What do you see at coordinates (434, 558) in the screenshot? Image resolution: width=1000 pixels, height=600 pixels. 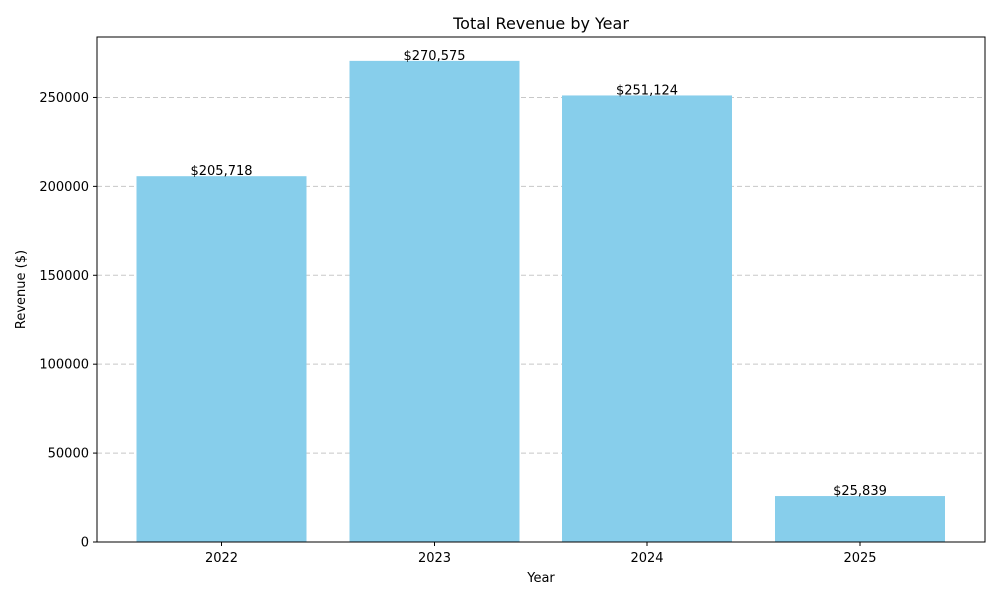 I see `x-tick-label: 2023` at bounding box center [434, 558].